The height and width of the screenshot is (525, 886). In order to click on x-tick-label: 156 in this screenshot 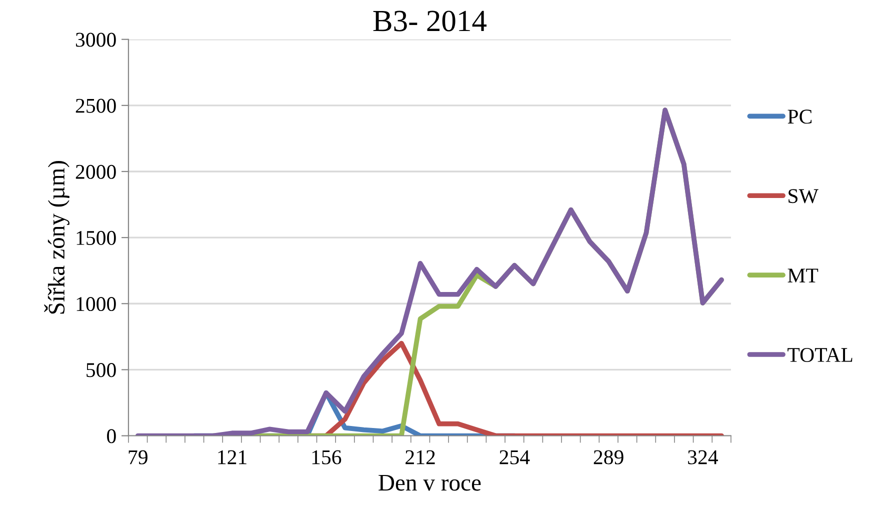, I will do `click(327, 457)`.